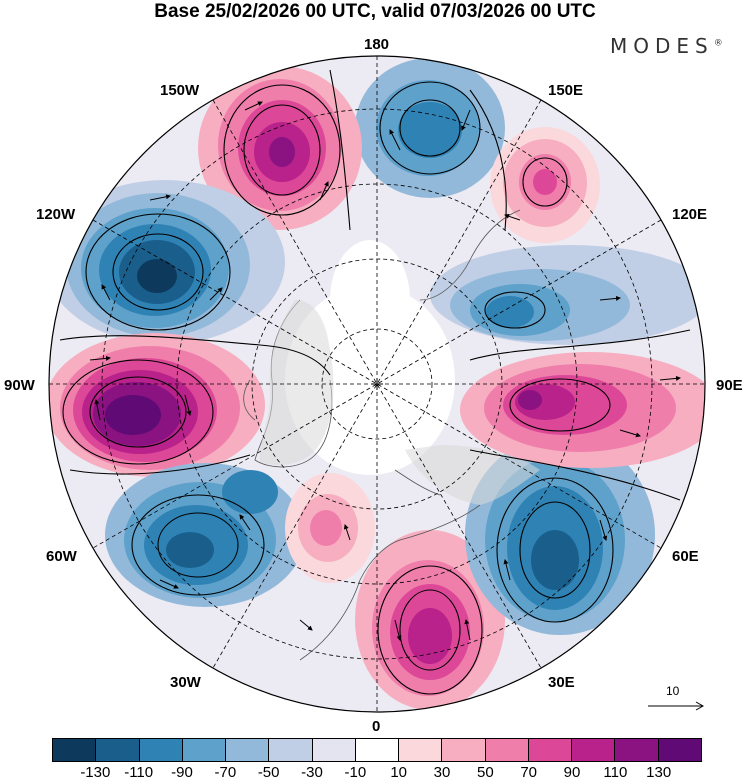 The height and width of the screenshot is (783, 750). Describe the element at coordinates (545, 185) in the screenshot. I see `anomaly-far-east` at that location.